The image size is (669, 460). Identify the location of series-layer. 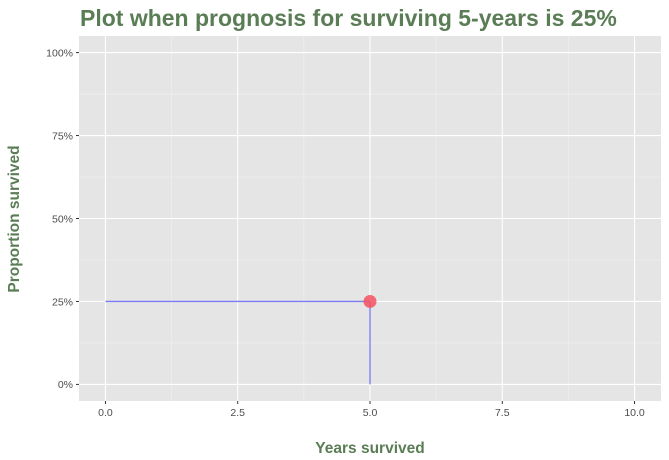
(241, 339).